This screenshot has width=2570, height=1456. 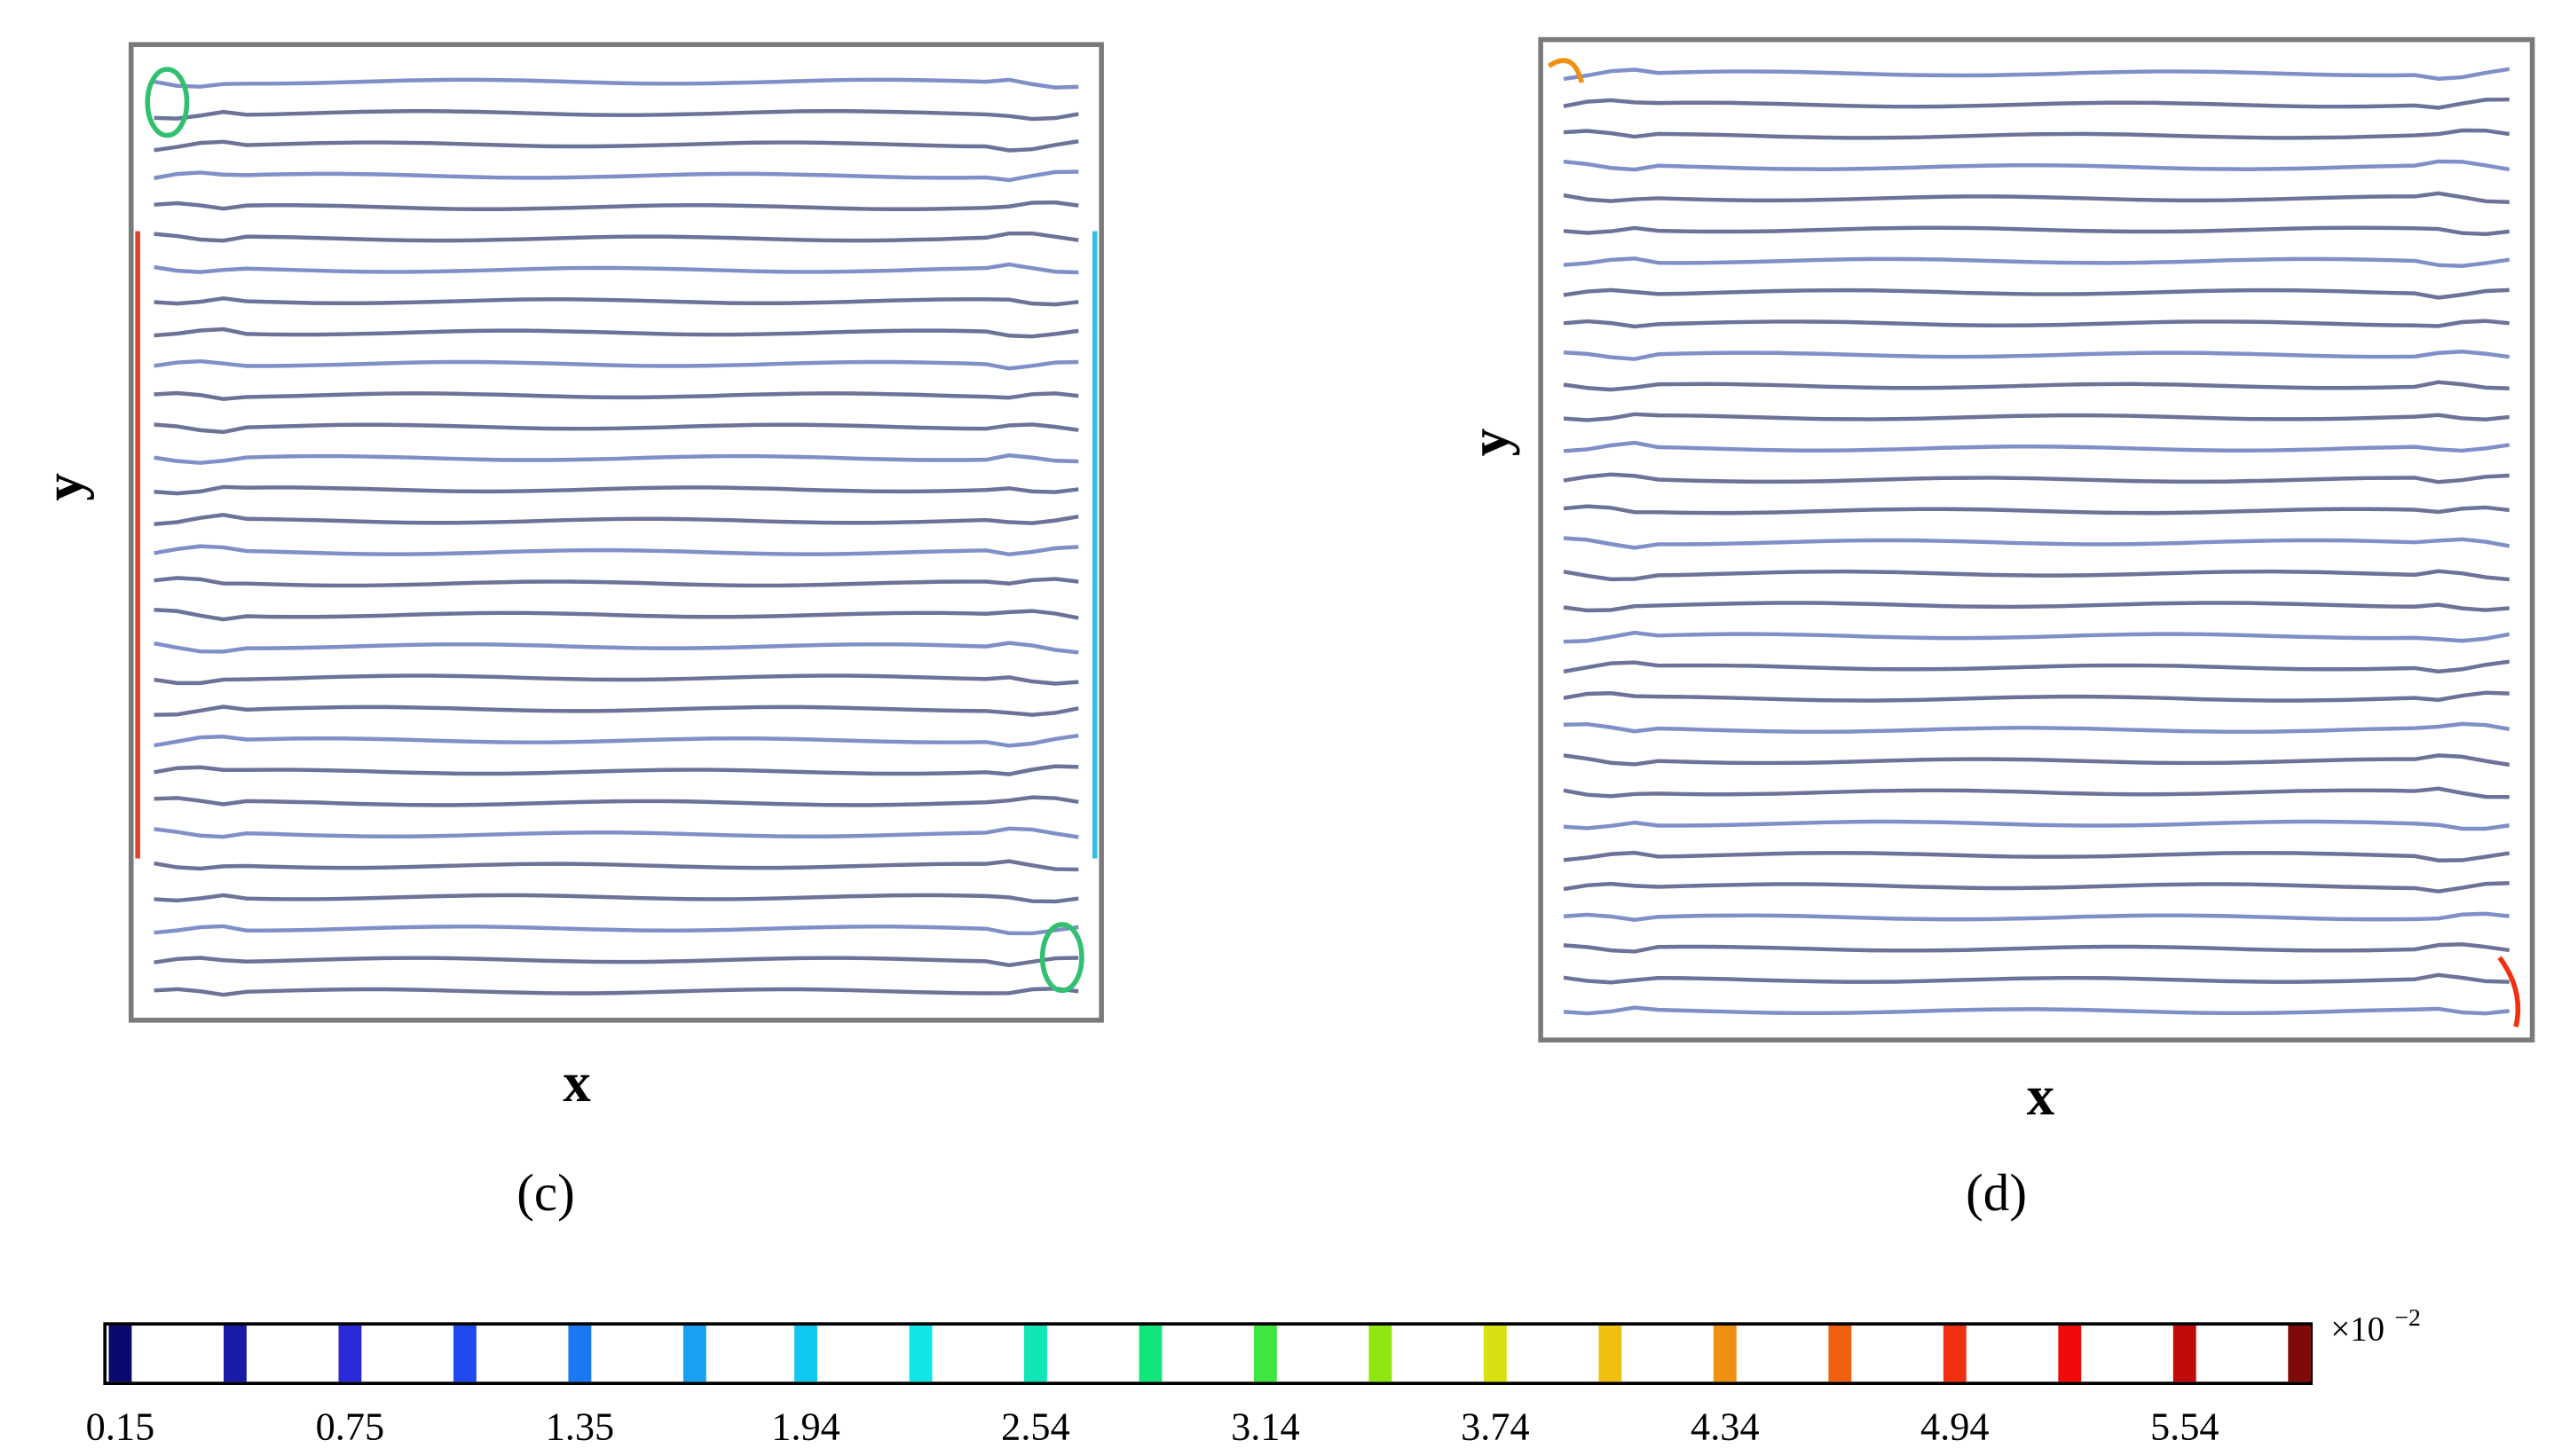 What do you see at coordinates (1265, 1426) in the screenshot?
I see `colorbar-tick-label: 3.14` at bounding box center [1265, 1426].